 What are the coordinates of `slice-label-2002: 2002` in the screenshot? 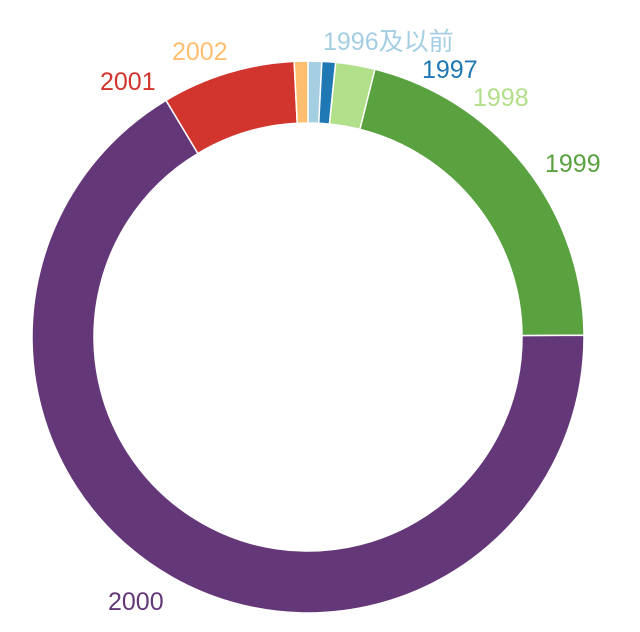 It's located at (200, 52).